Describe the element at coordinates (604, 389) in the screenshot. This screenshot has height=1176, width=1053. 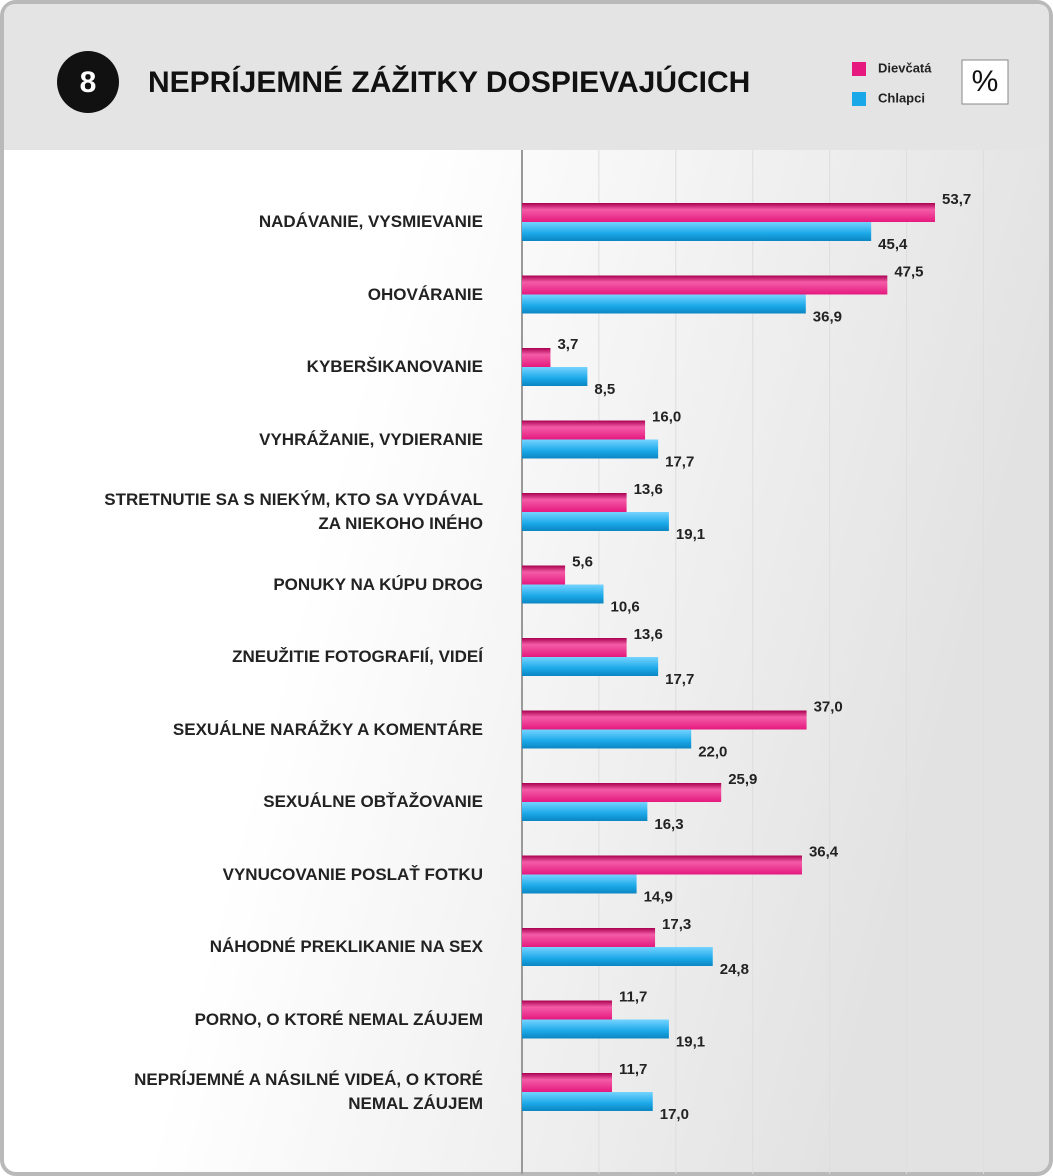
I see `value-label: 8,5` at that location.